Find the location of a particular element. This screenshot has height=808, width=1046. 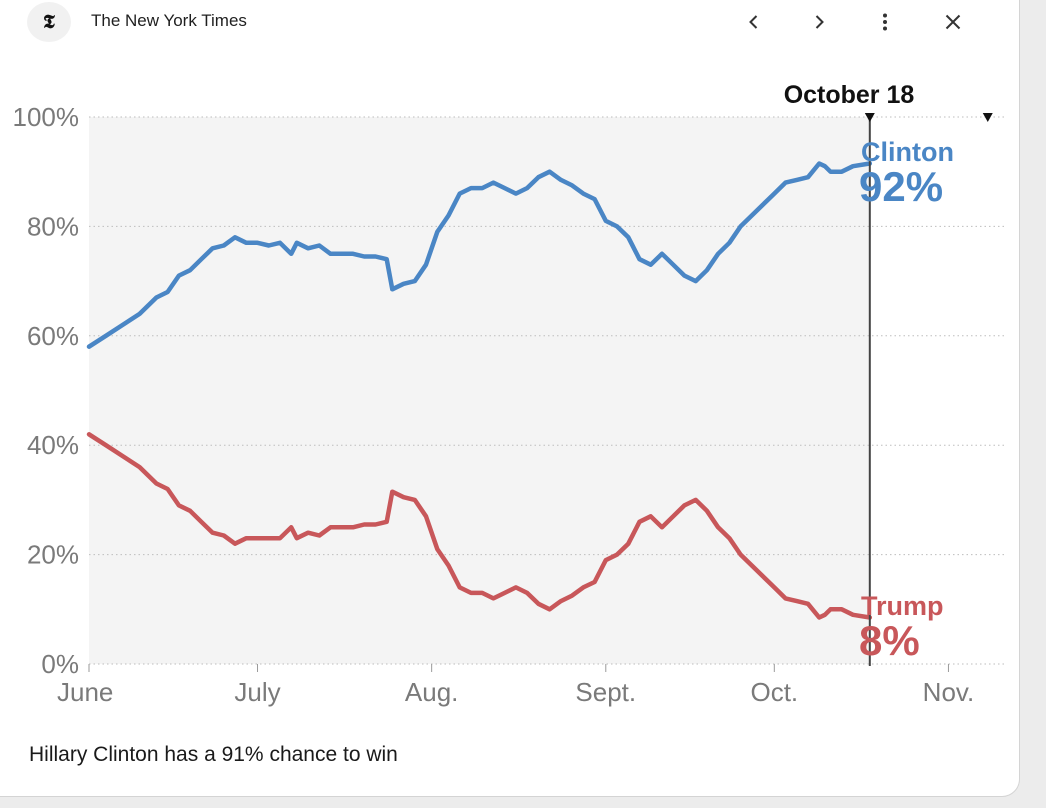

x-tick-label: July is located at coordinates (257, 692).